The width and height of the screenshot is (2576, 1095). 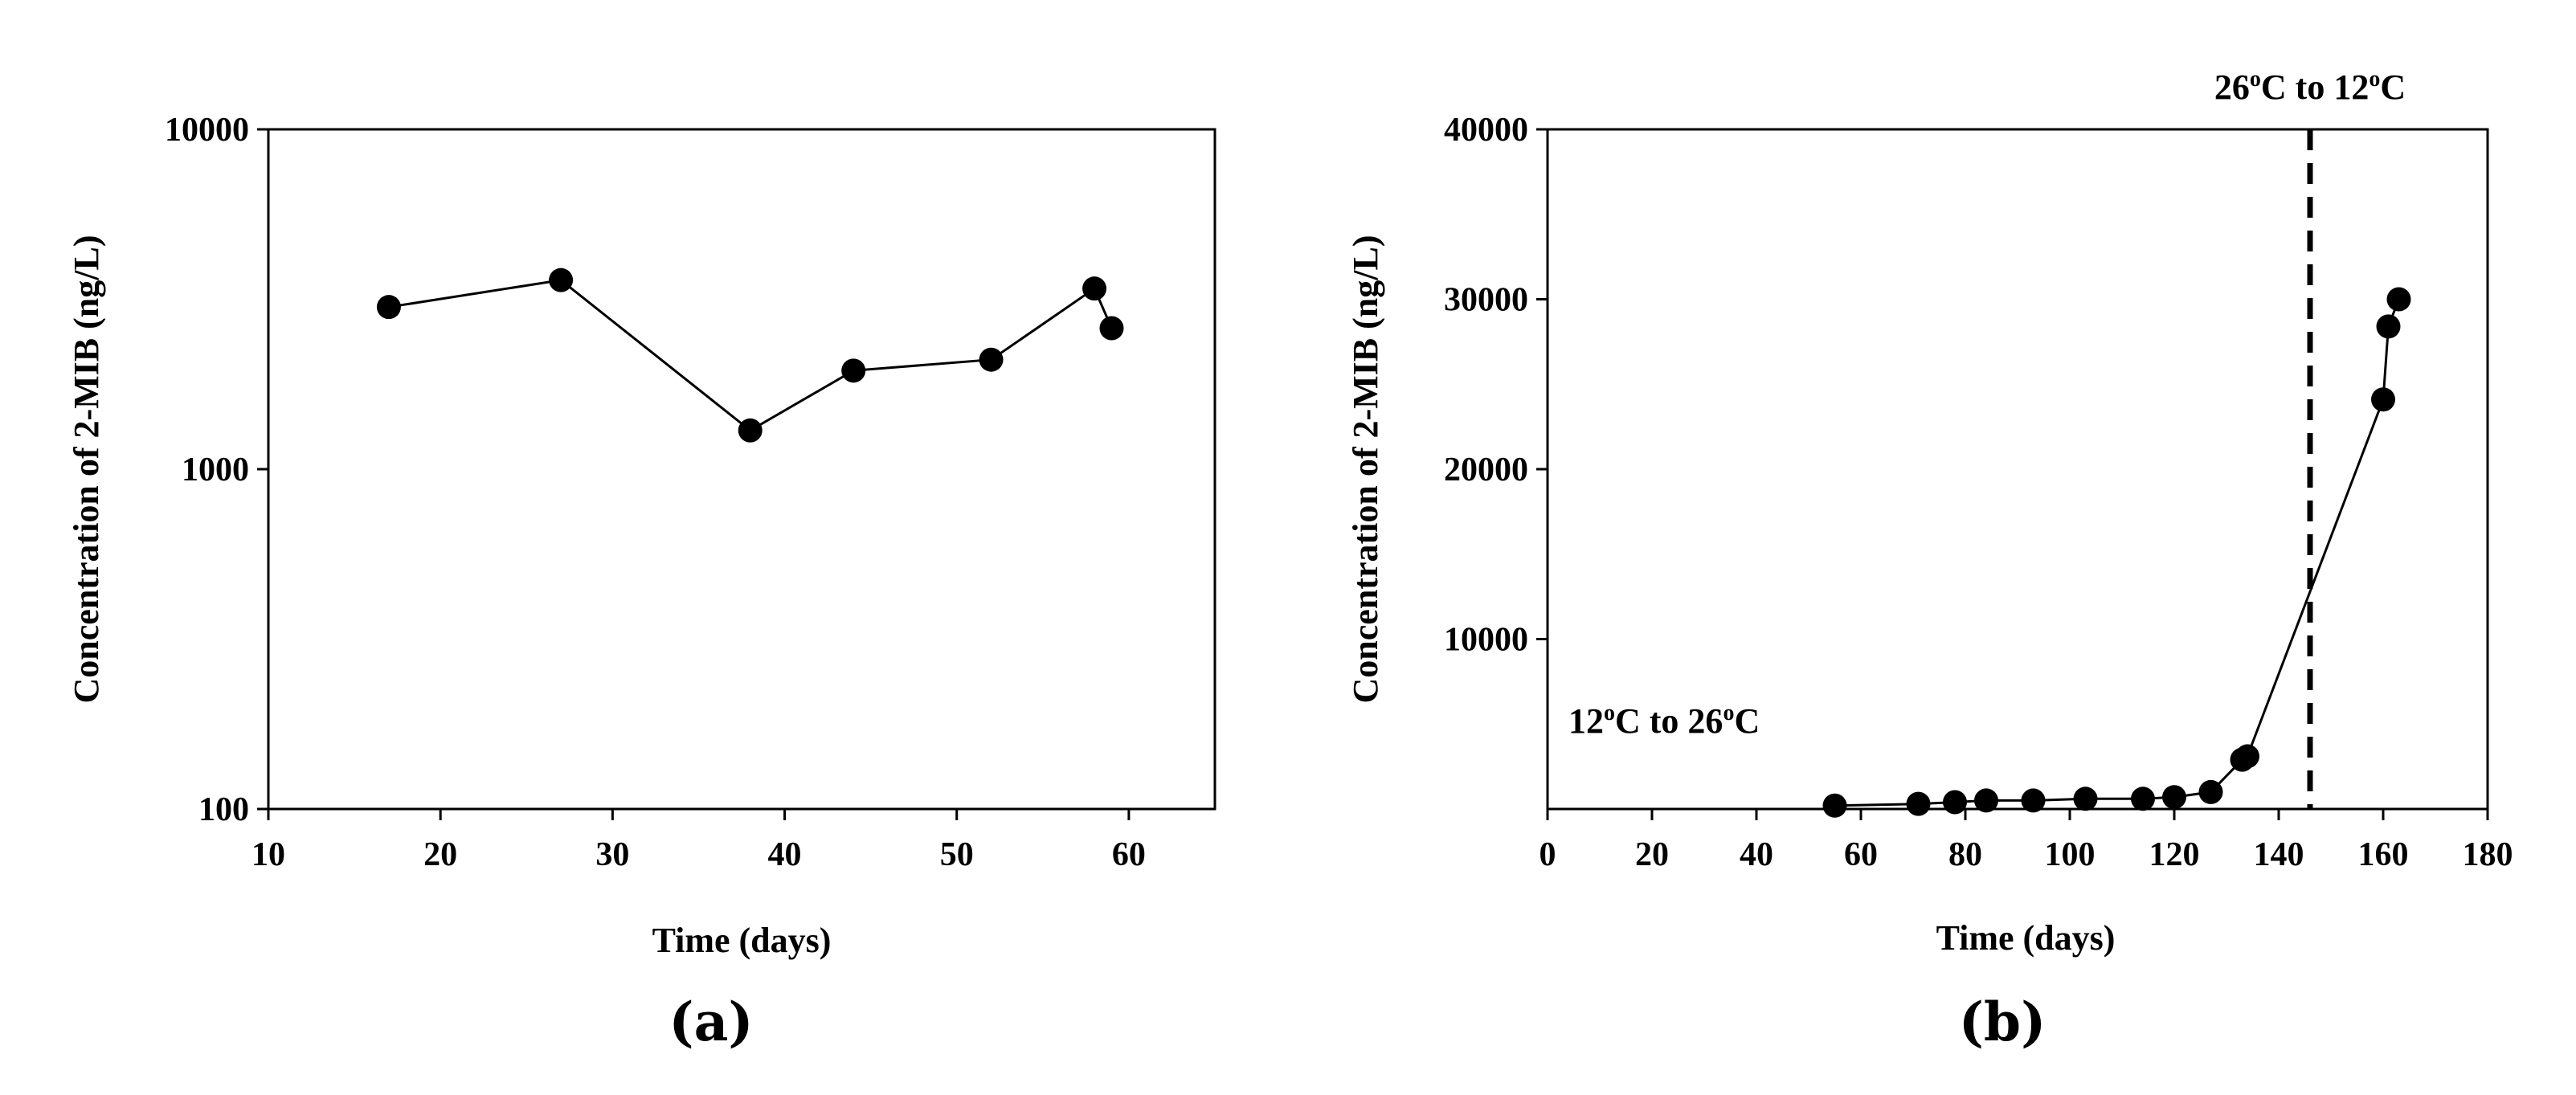 What do you see at coordinates (1486, 130) in the screenshot?
I see `y-tick-label: 40000` at bounding box center [1486, 130].